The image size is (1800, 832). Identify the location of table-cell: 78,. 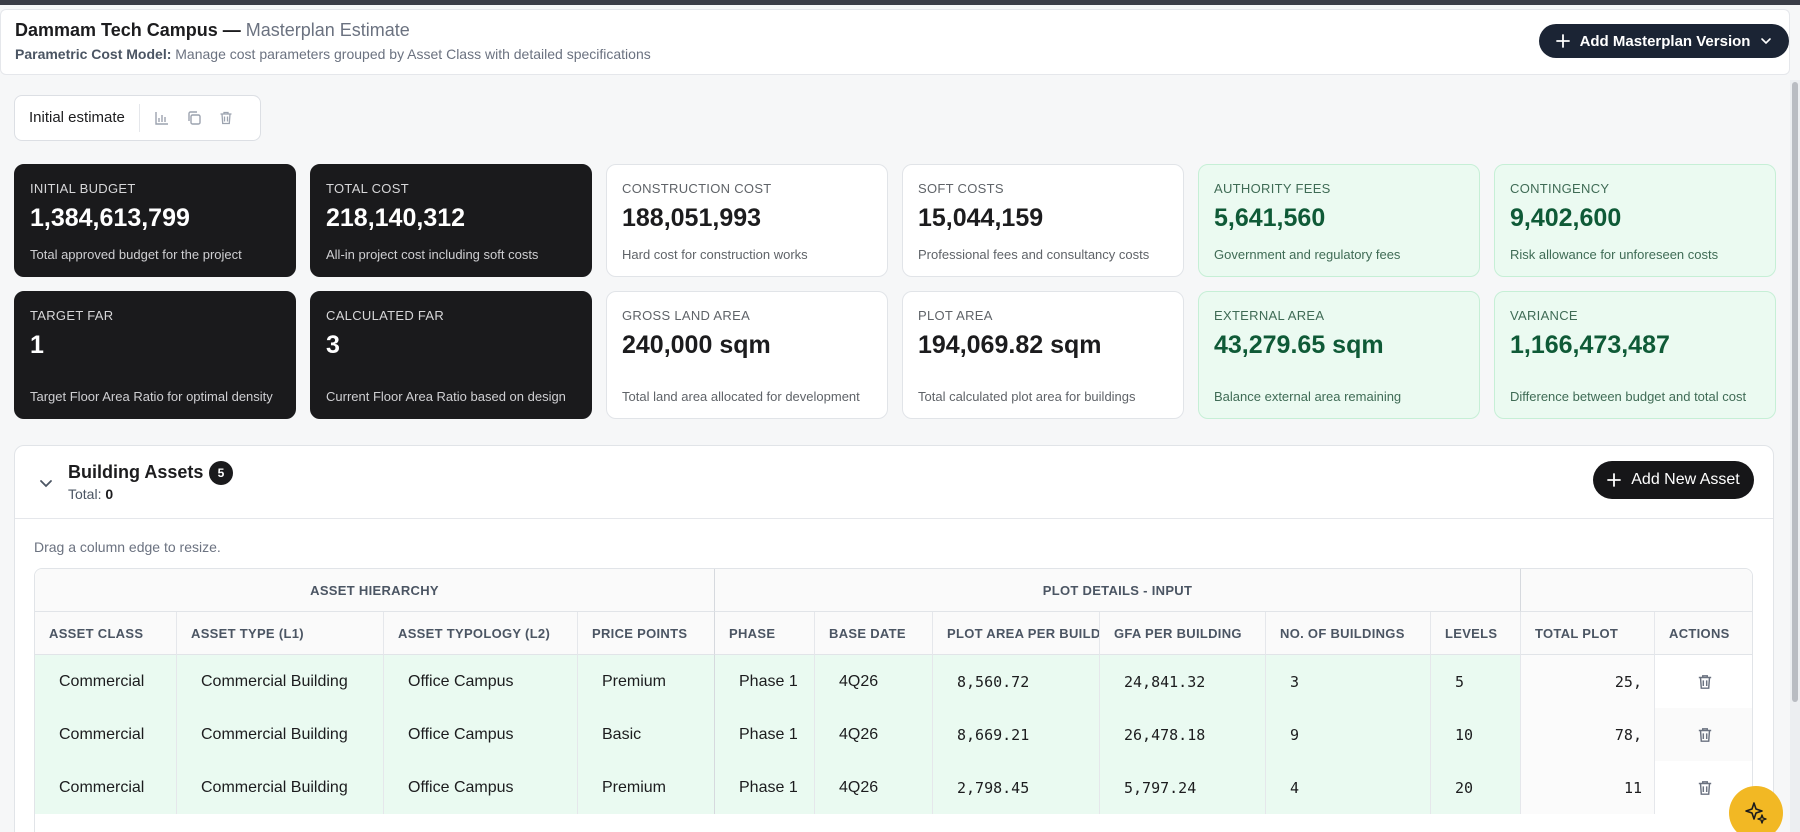
(1588, 734).